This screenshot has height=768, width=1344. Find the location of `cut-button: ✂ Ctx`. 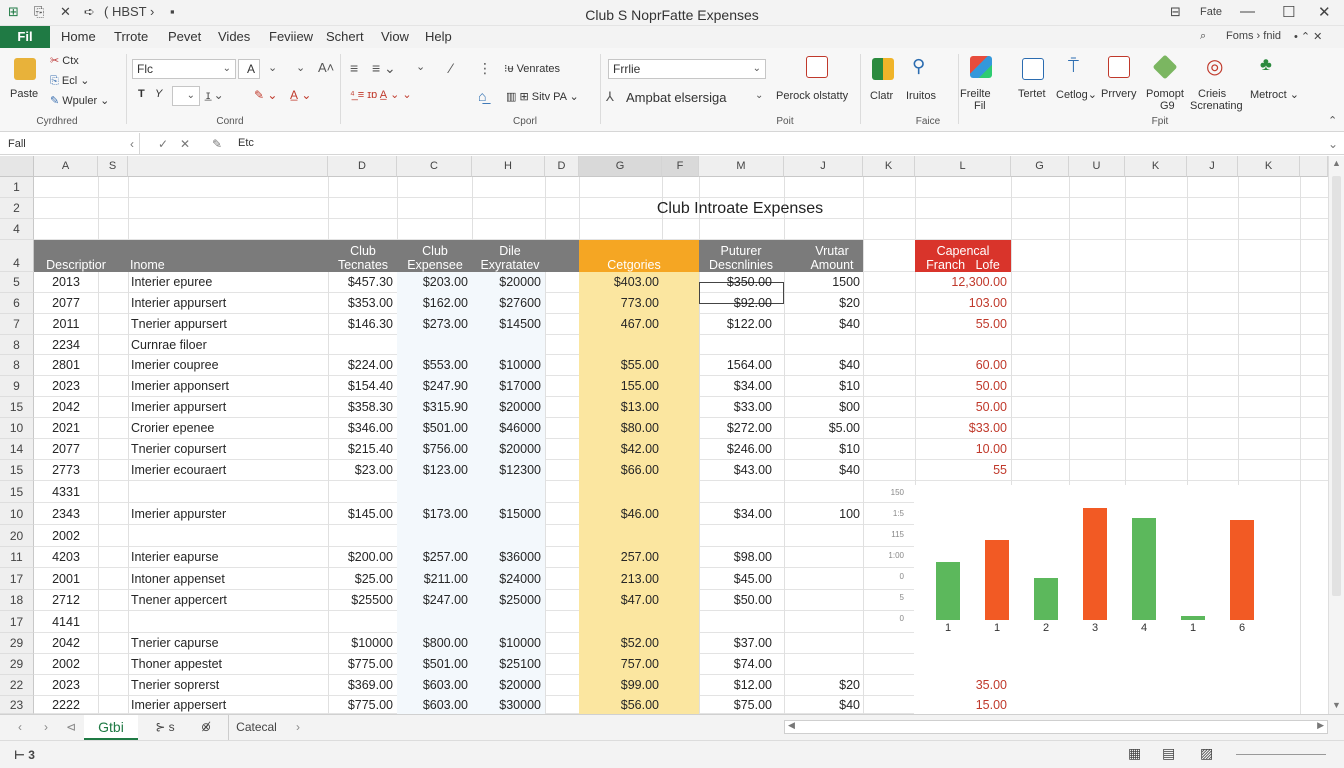

cut-button: ✂ Ctx is located at coordinates (64, 61).